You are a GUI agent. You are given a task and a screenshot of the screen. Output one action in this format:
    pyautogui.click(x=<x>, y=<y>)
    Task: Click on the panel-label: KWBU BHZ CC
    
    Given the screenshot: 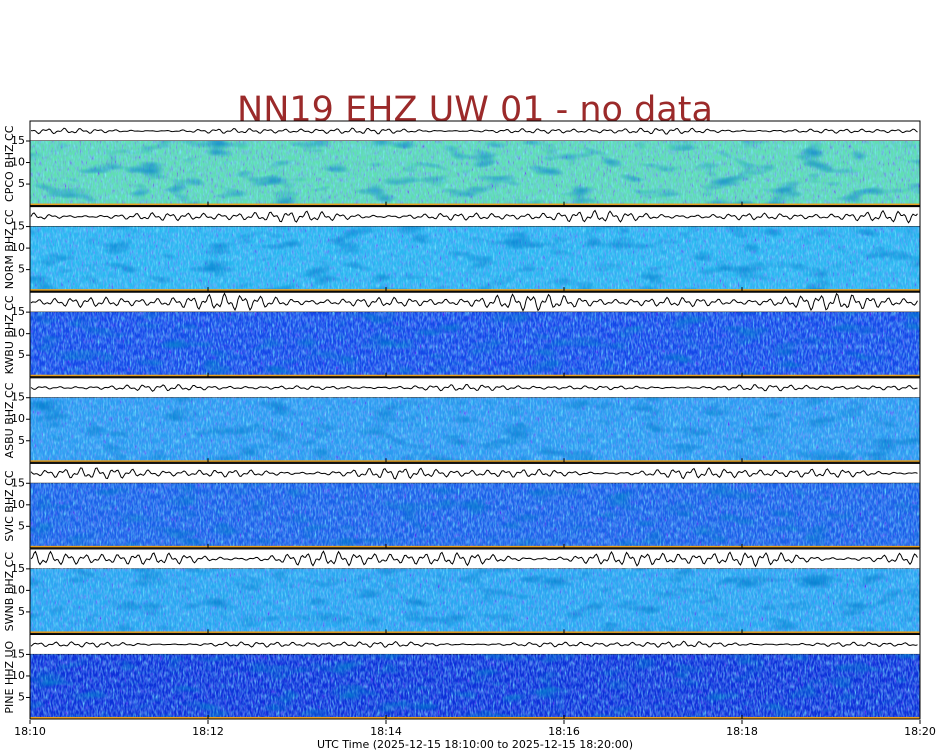 What is the action you would take?
    pyautogui.click(x=9, y=334)
    